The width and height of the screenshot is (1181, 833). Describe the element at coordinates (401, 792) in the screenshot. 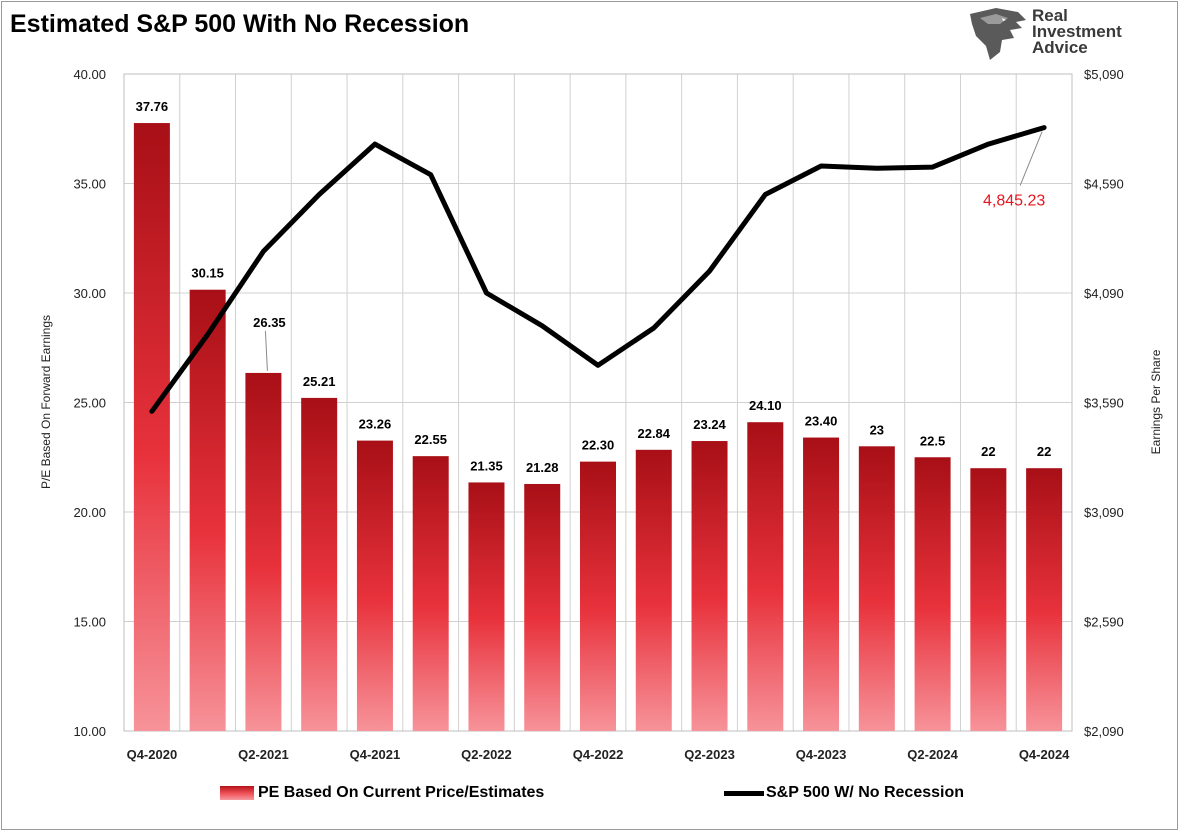

I see `legend-label-pe: PE Based On Current Price/Estimates` at that location.